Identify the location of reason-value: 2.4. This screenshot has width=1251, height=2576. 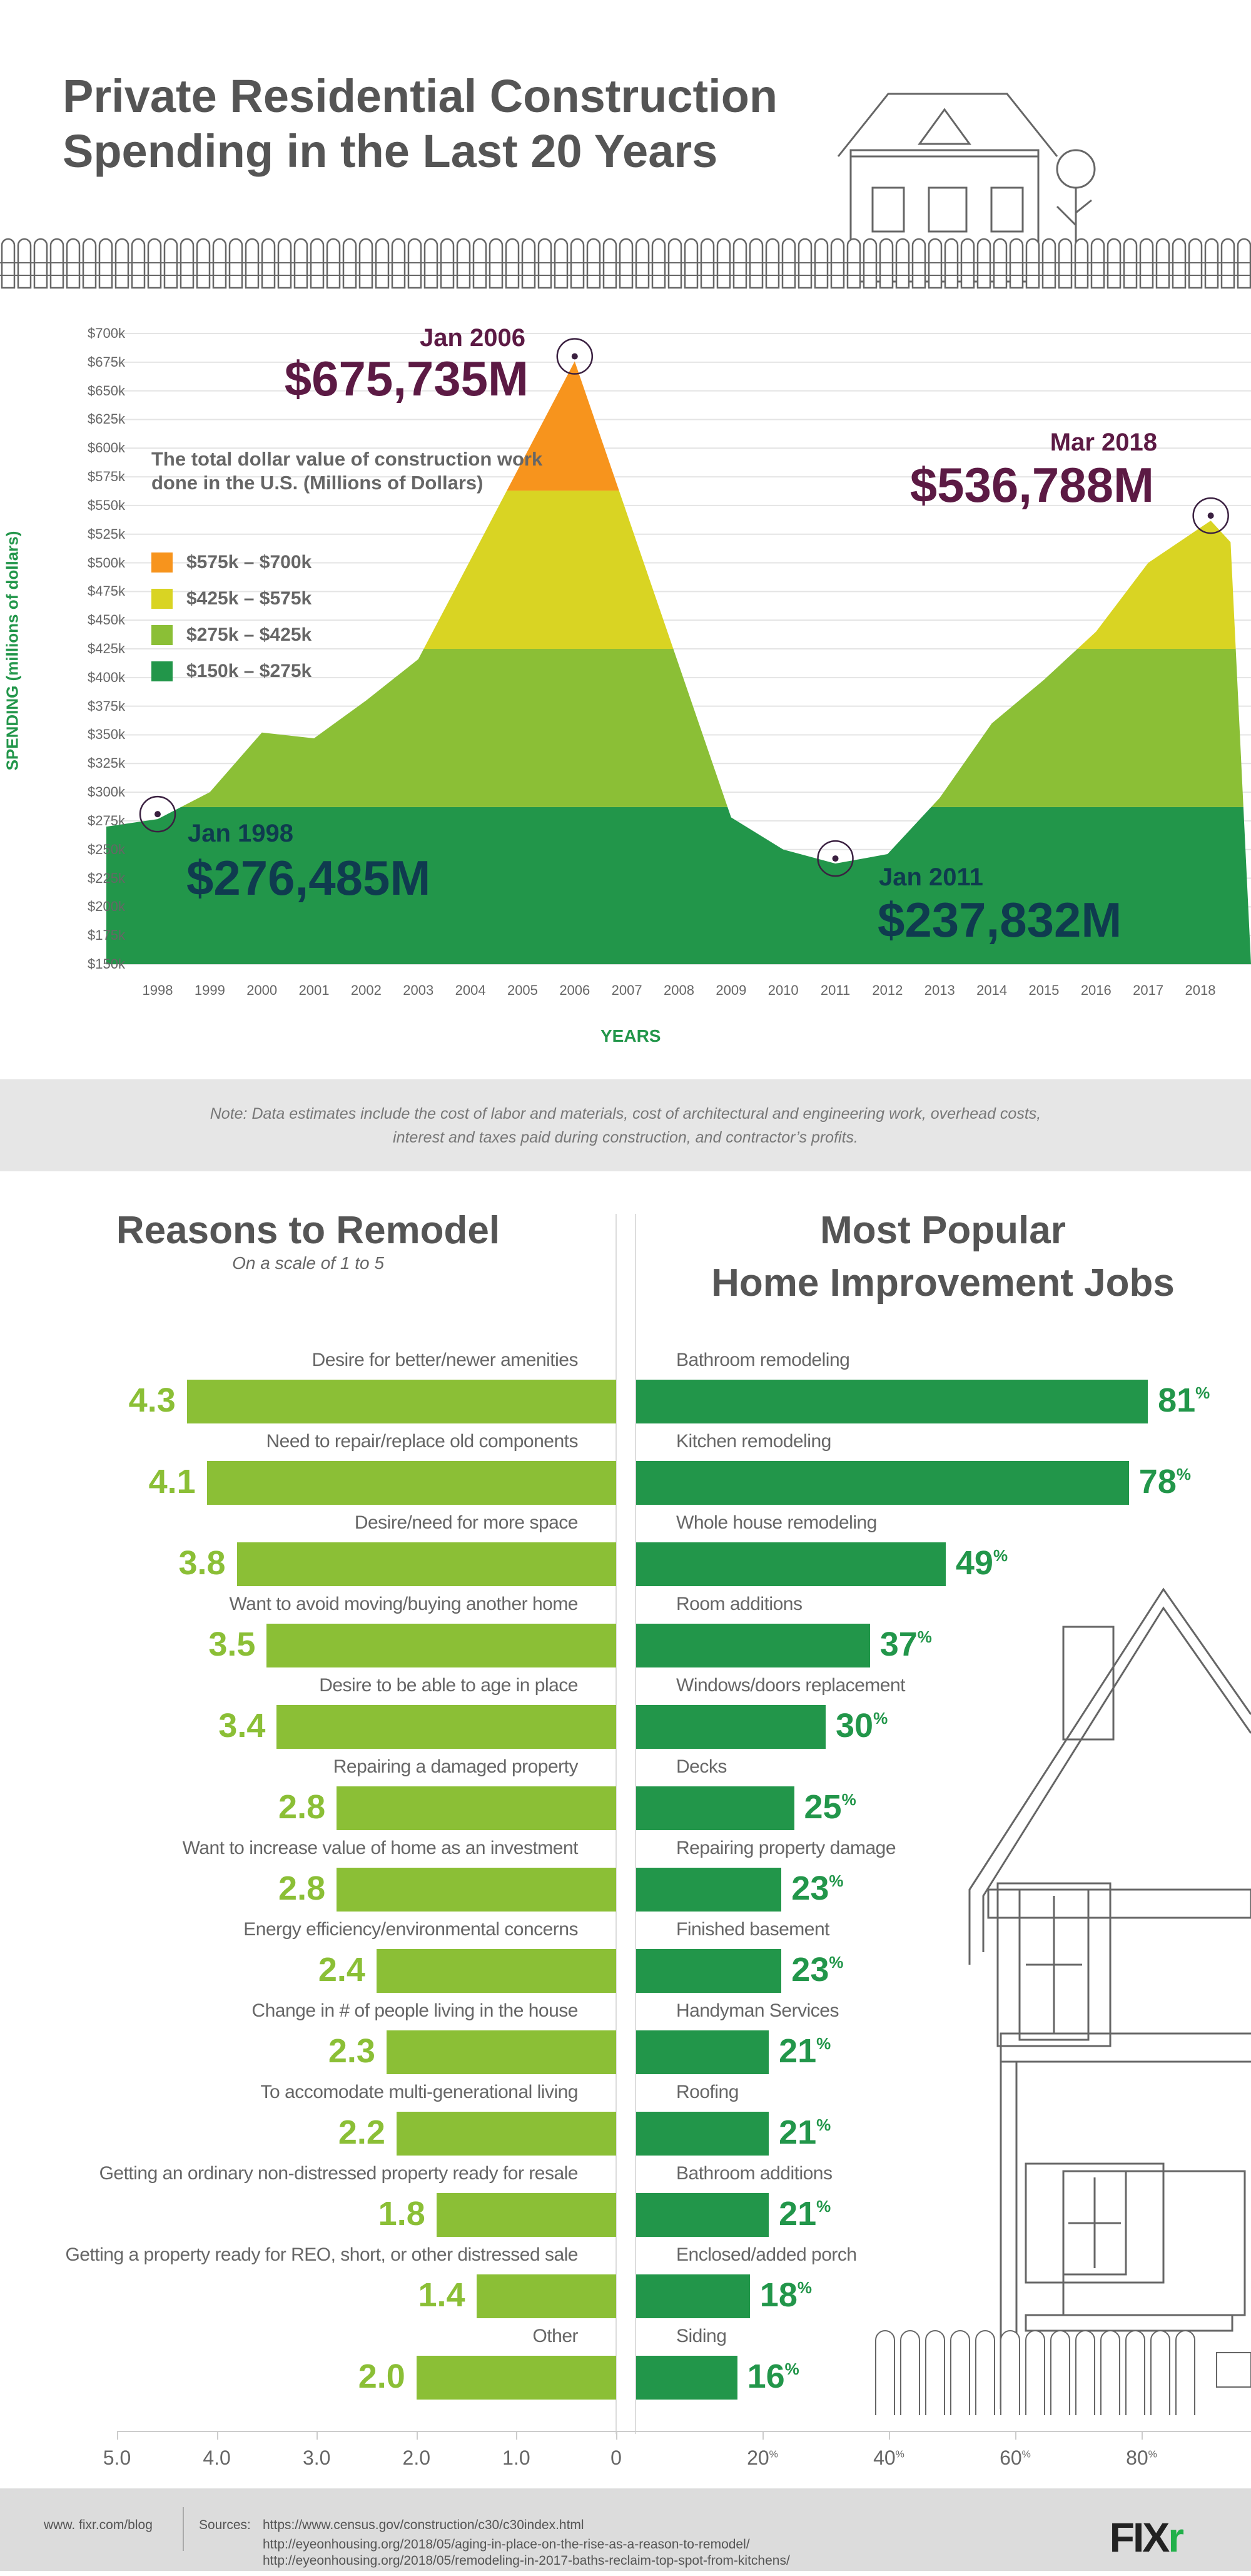
(341, 1969).